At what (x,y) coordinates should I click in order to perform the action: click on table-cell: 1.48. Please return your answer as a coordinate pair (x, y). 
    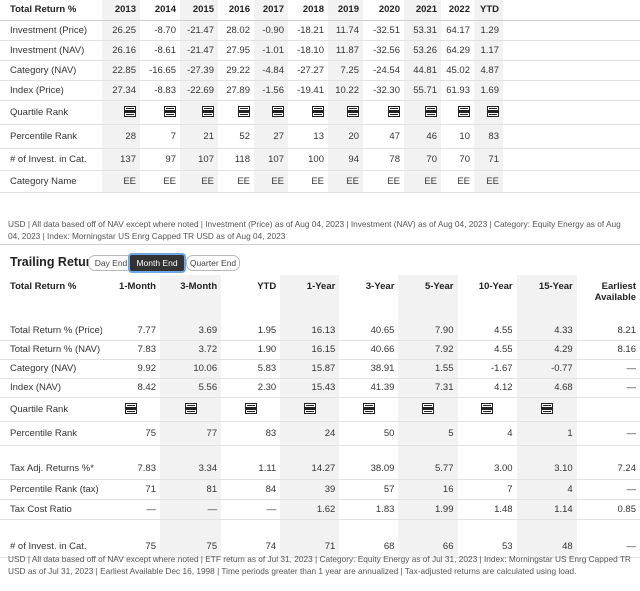
    Looking at the image, I should click on (487, 509).